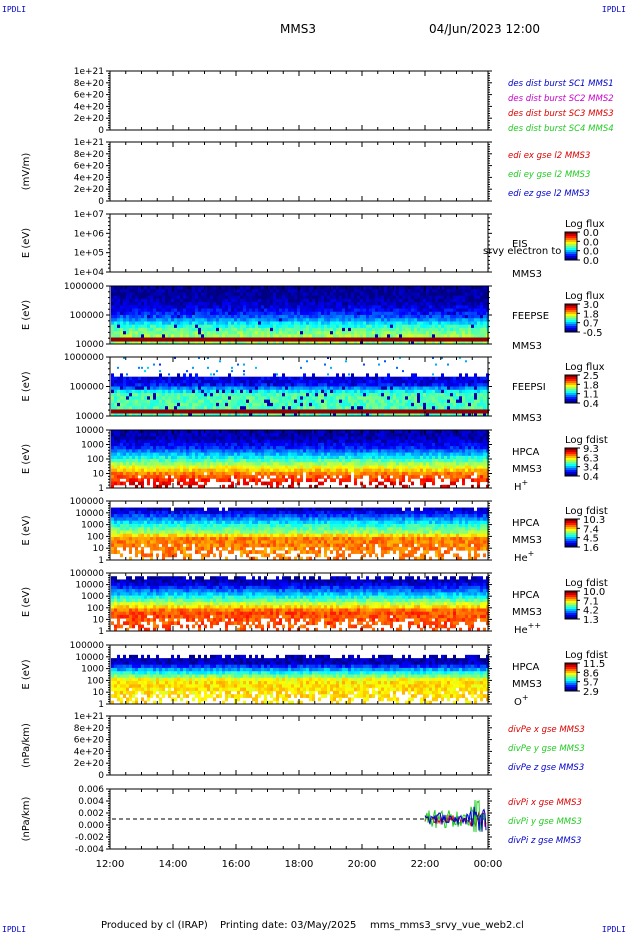  I want to click on panel-2-ytick-label: 1e+07, so click(89, 215).